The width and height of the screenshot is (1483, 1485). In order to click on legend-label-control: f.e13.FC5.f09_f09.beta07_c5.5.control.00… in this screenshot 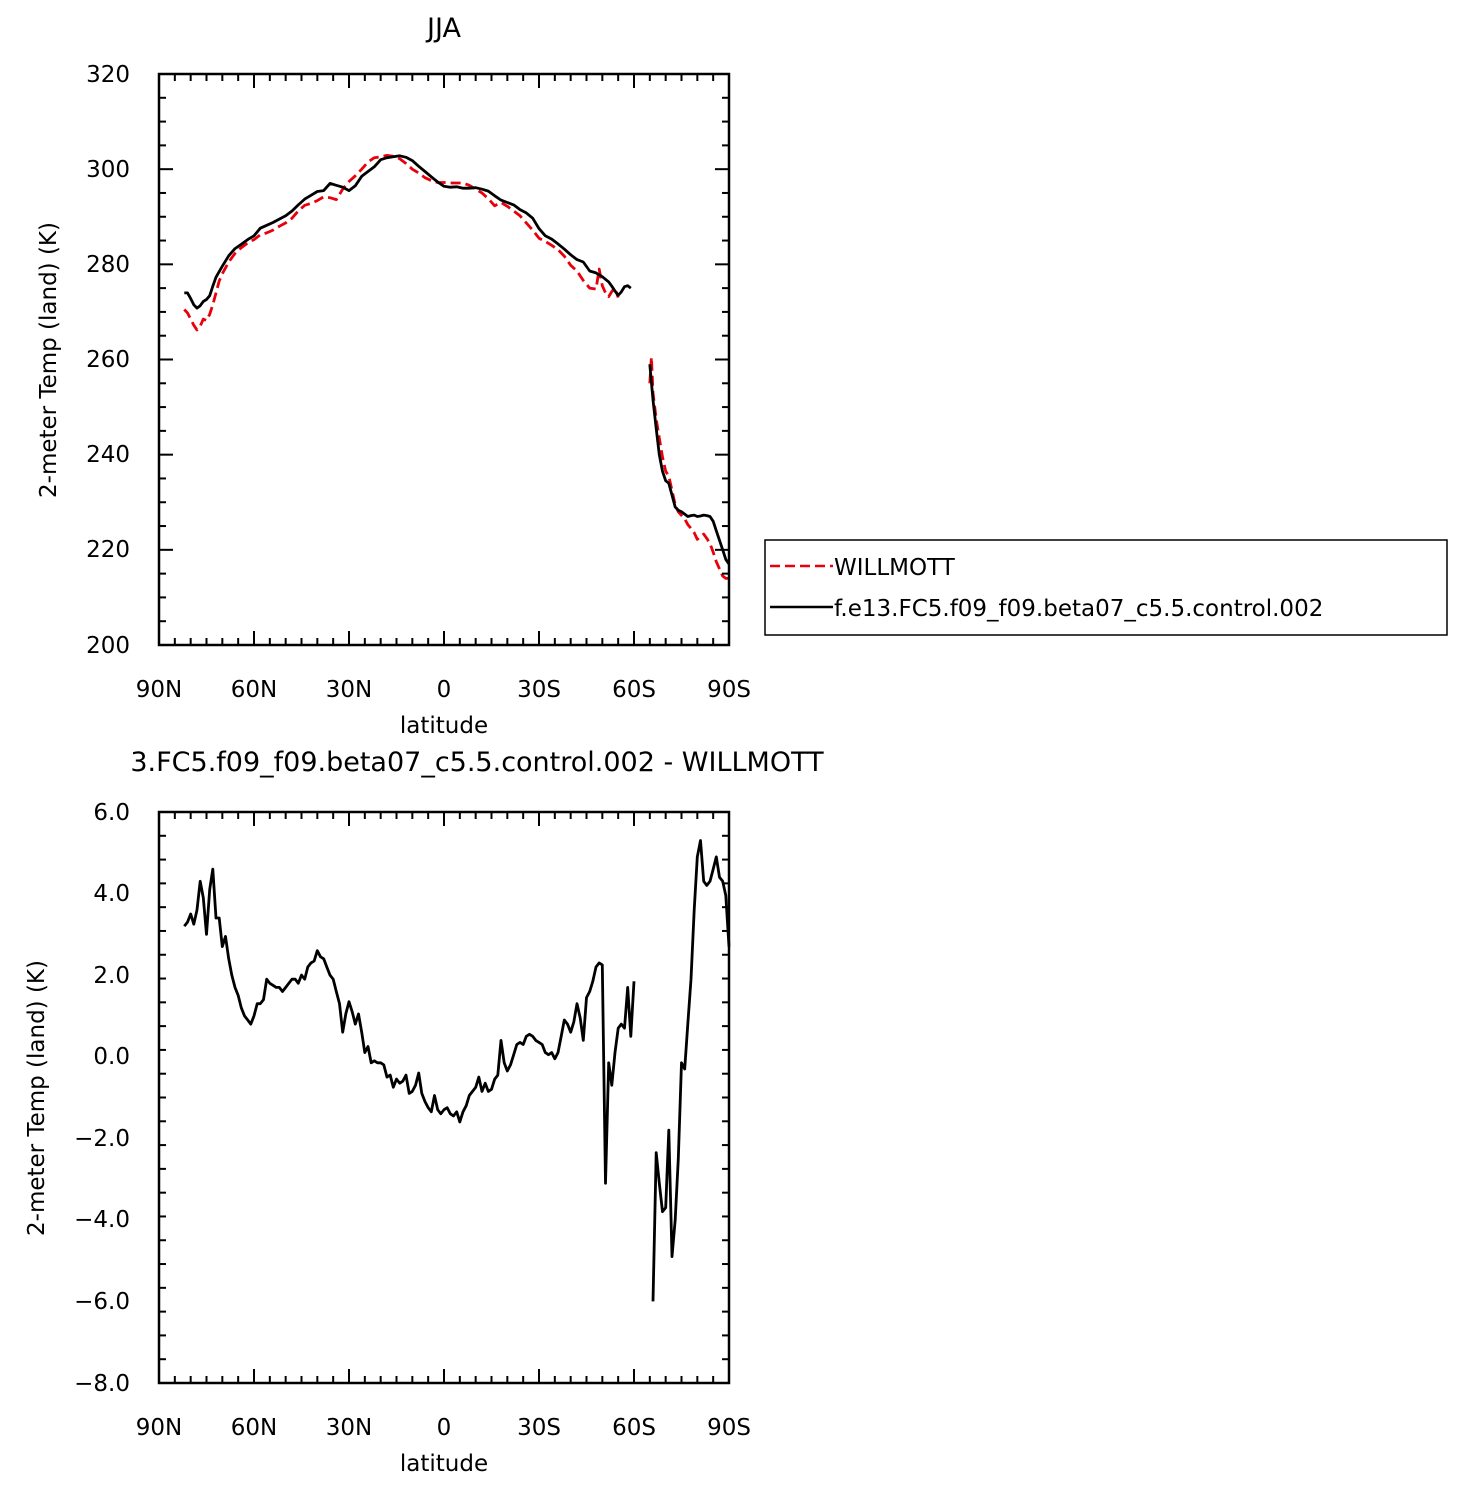, I will do `click(1078, 609)`.